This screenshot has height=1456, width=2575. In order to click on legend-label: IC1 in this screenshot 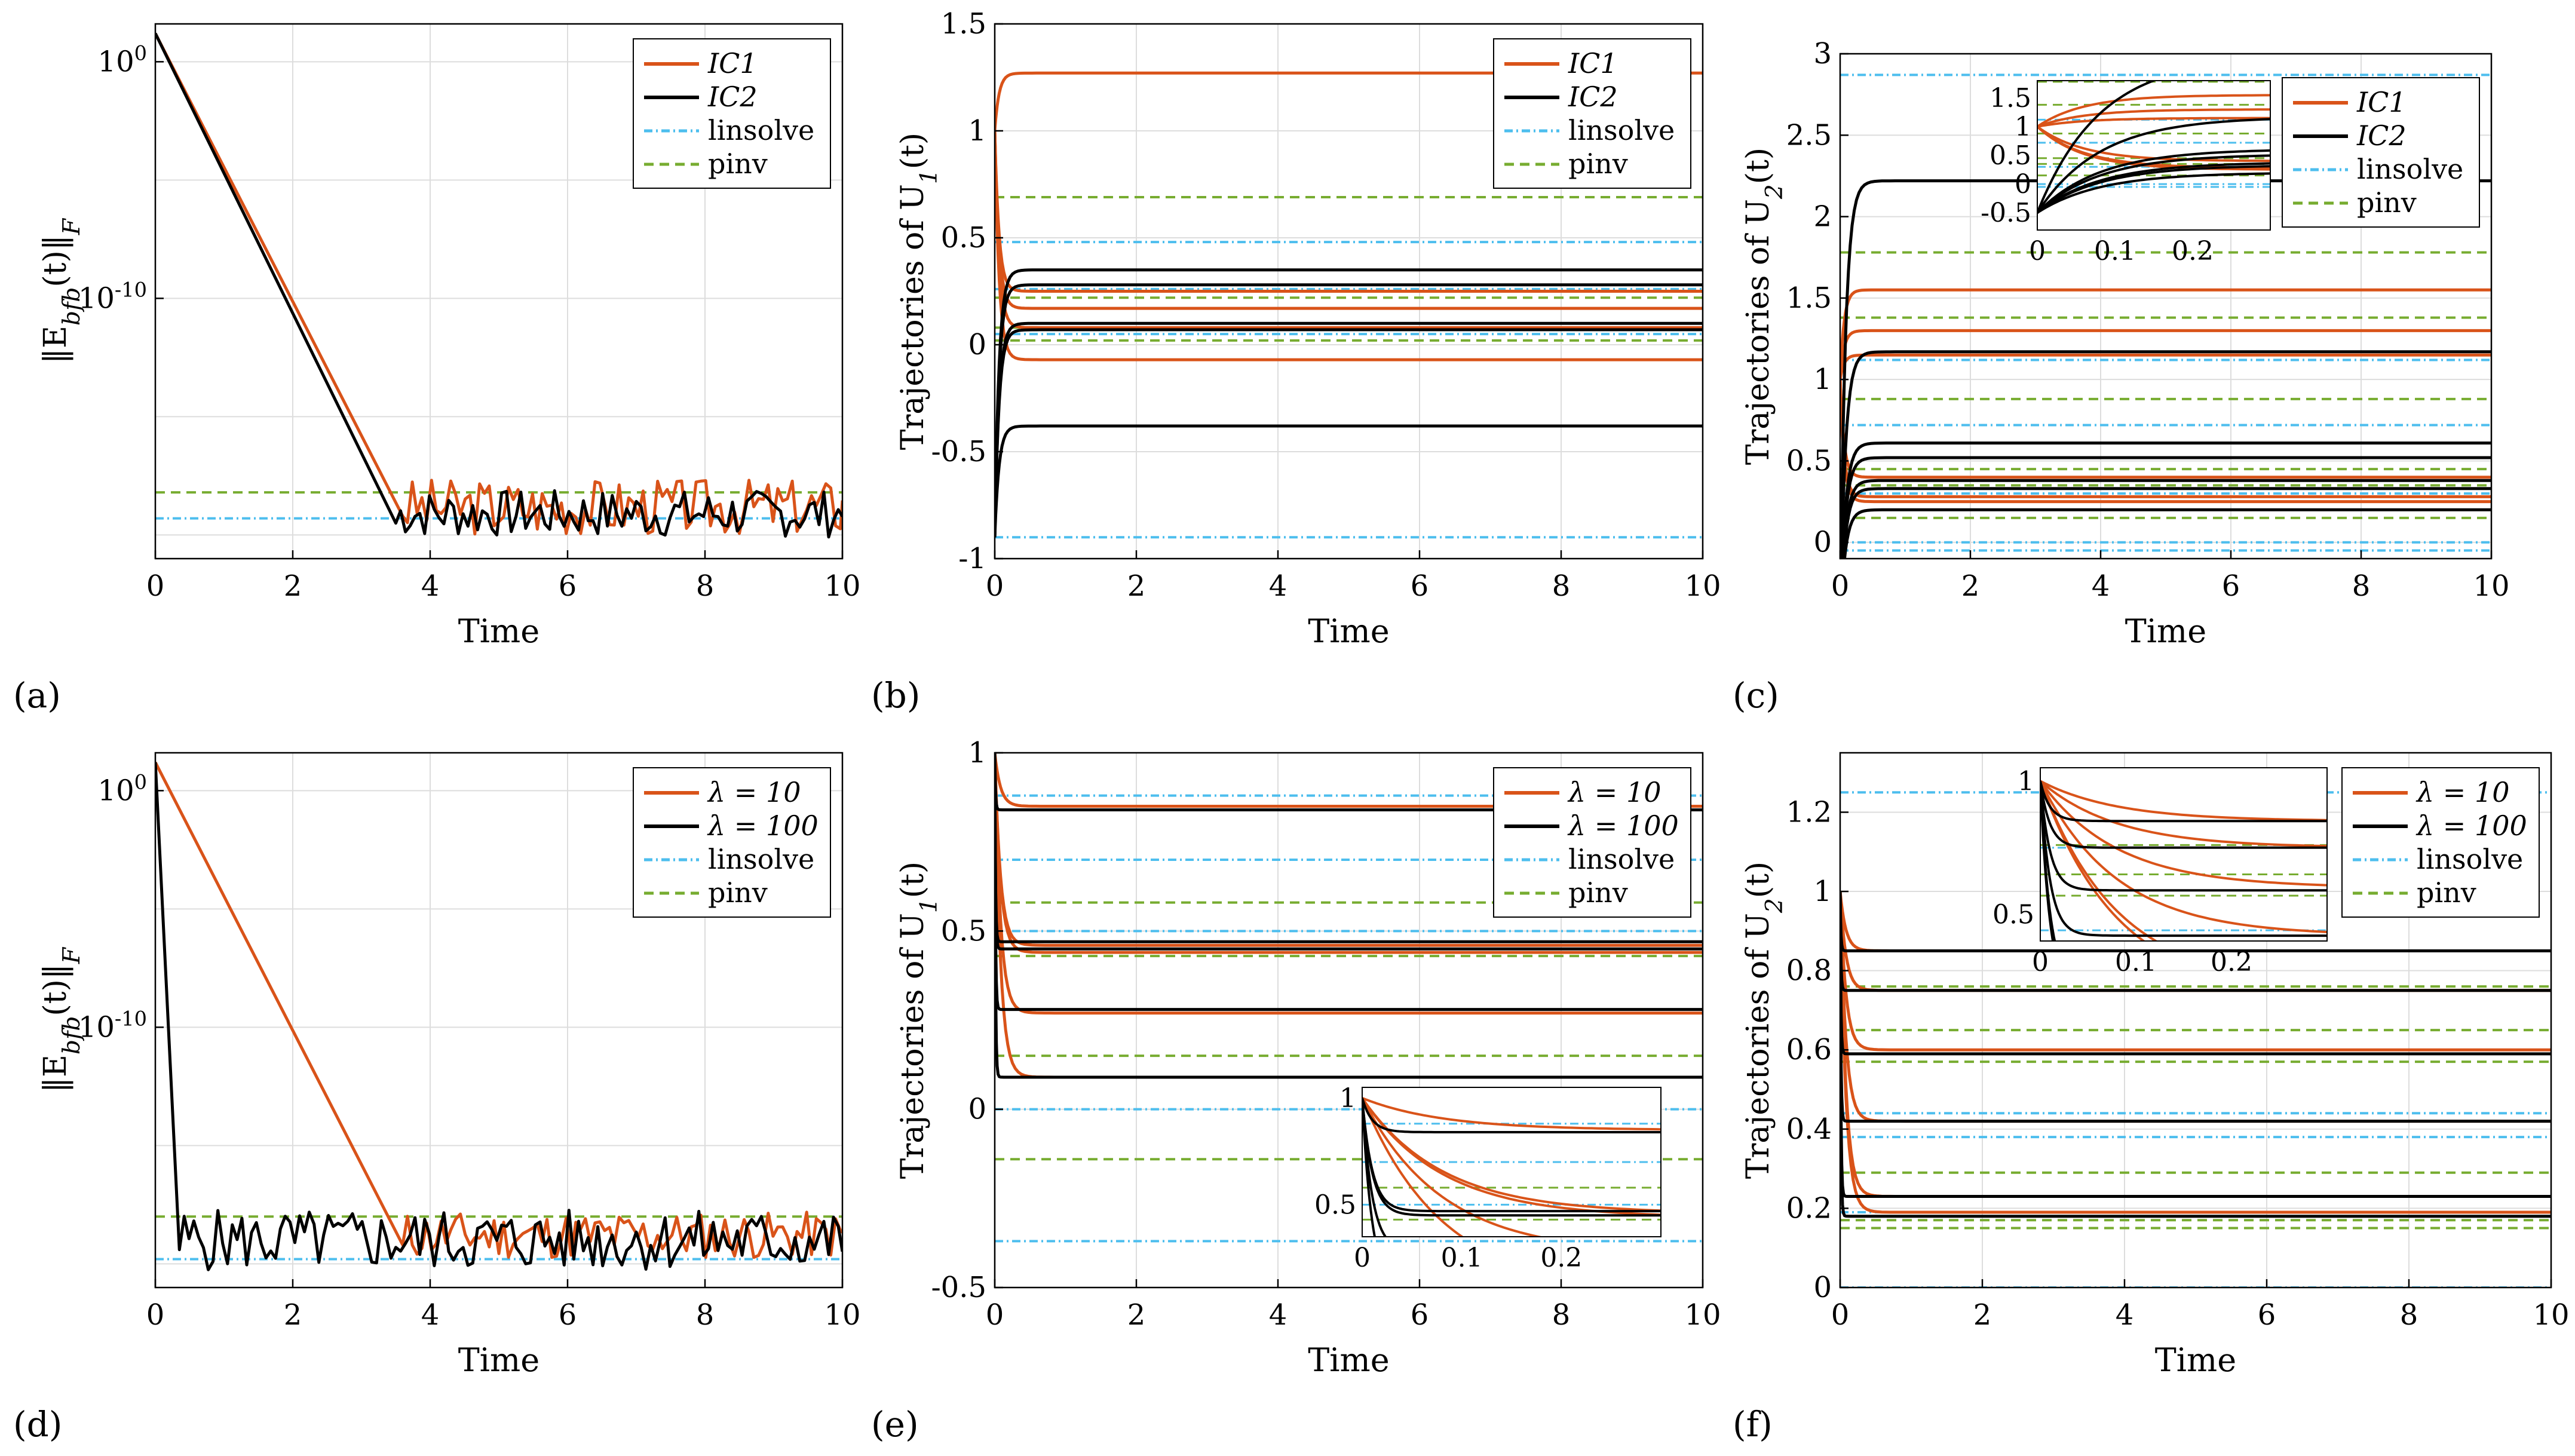, I will do `click(733, 63)`.